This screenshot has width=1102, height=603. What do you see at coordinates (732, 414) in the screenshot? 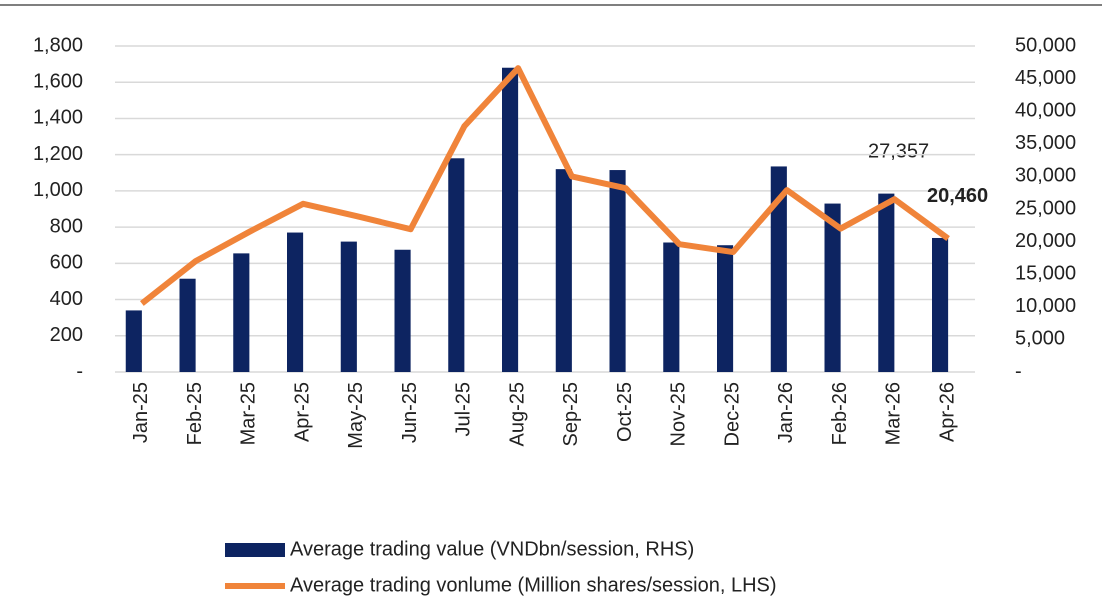
I see `x-tick-label: Dec-25` at bounding box center [732, 414].